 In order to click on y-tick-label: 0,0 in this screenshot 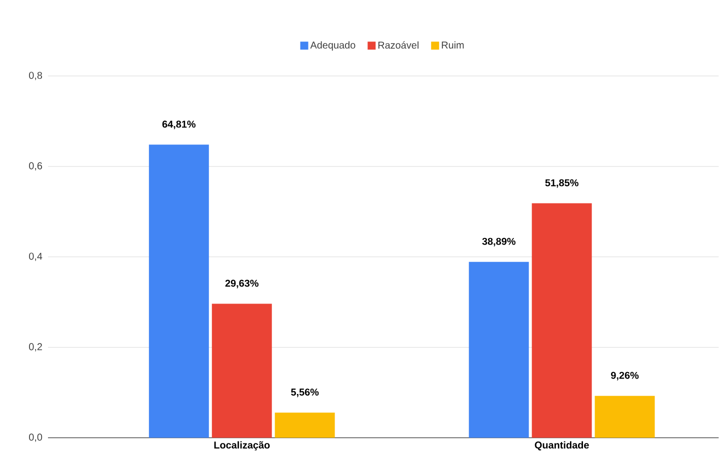, I will do `click(35, 438)`.